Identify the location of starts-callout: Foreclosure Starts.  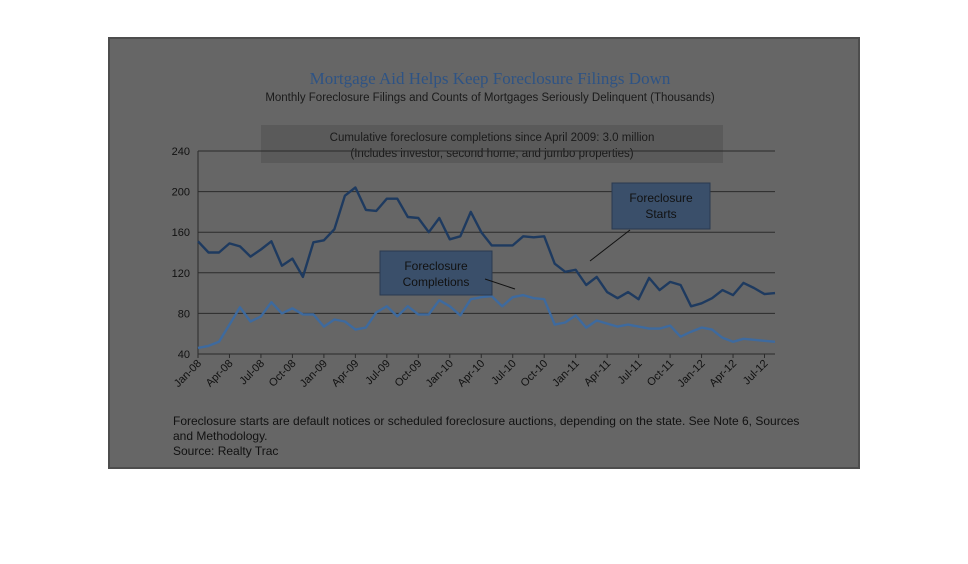
(650, 222).